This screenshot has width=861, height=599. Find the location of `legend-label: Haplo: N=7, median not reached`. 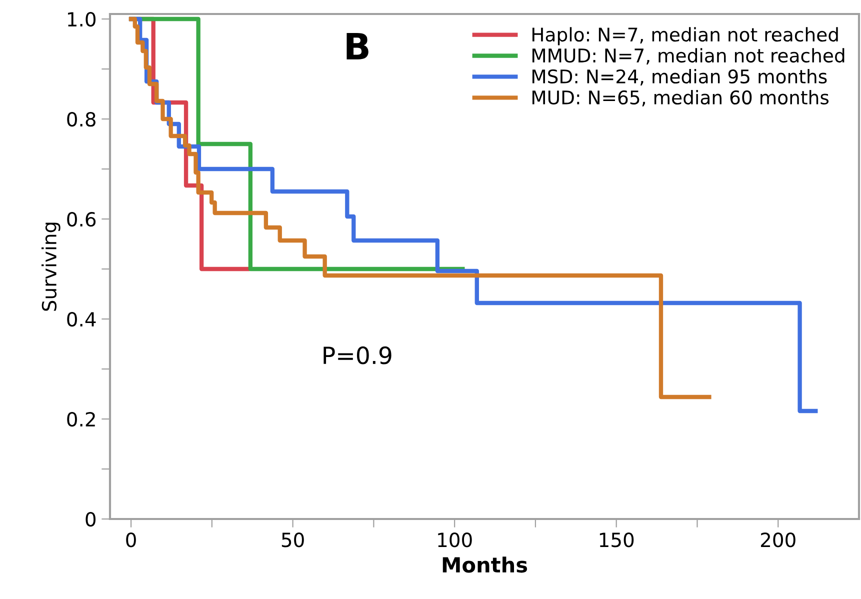

legend-label: Haplo: N=7, median not reached is located at coordinates (685, 36).